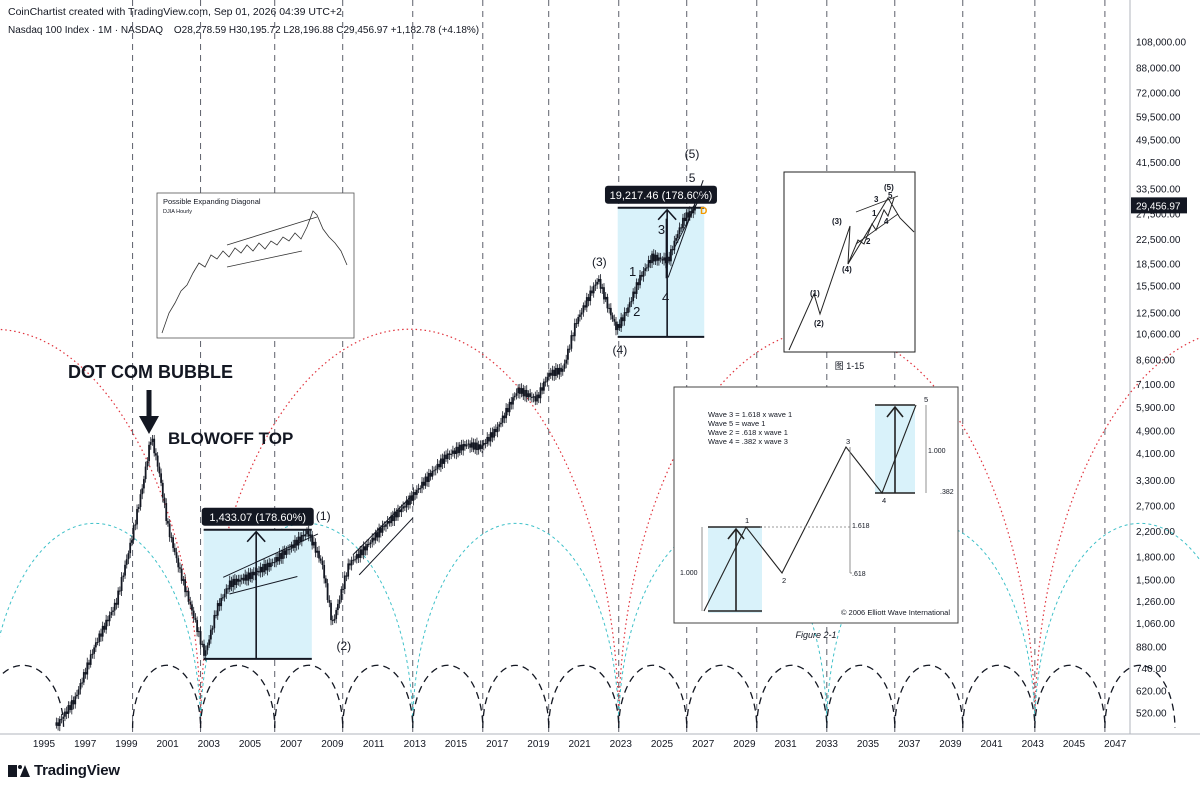  I want to click on inset-figure21-rule: Wave 2 = .618 x wave 1, so click(748, 432).